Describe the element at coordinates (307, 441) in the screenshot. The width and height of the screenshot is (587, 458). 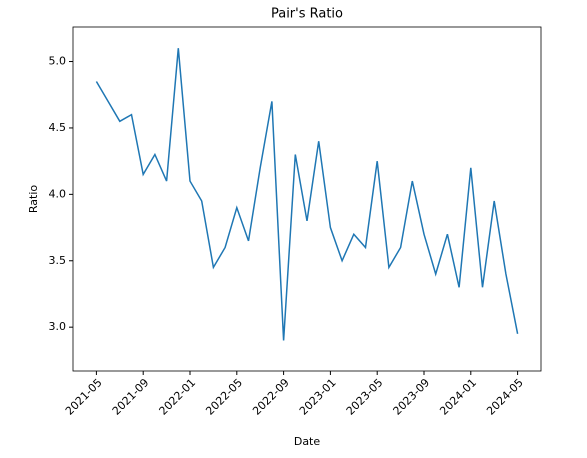
I see `x-axis-label: Date` at that location.